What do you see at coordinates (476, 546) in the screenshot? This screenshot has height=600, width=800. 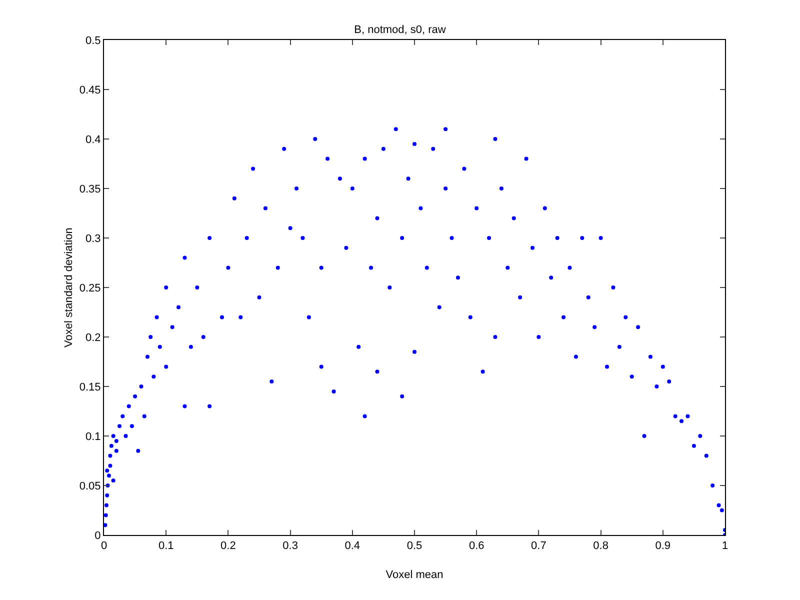 I see `x-tick-label: 0.6` at bounding box center [476, 546].